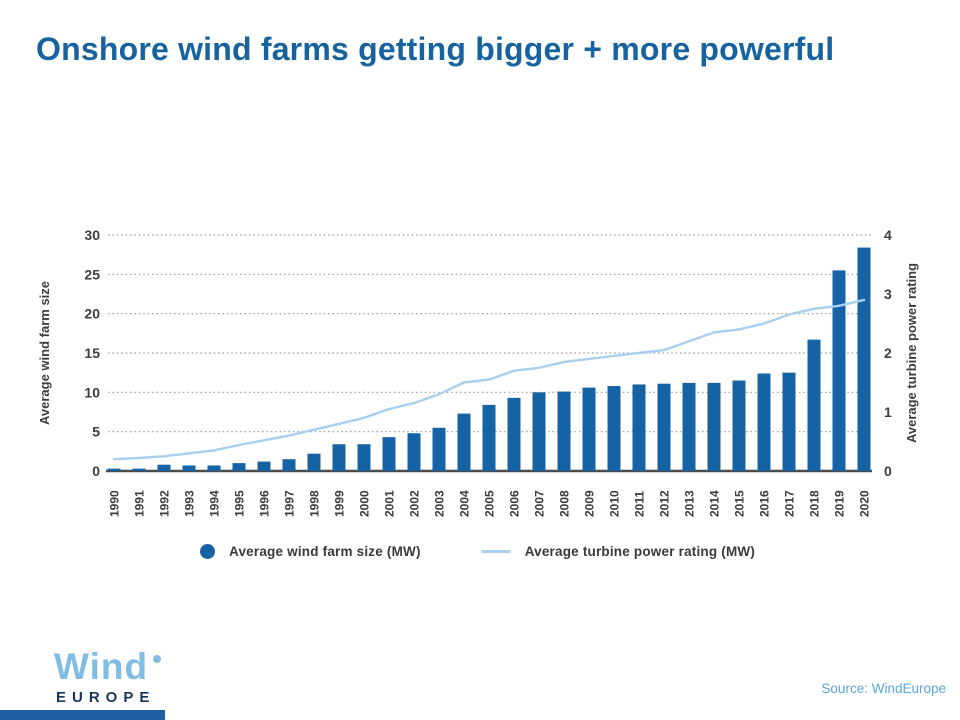  Describe the element at coordinates (664, 427) in the screenshot. I see `bar-2012` at that location.